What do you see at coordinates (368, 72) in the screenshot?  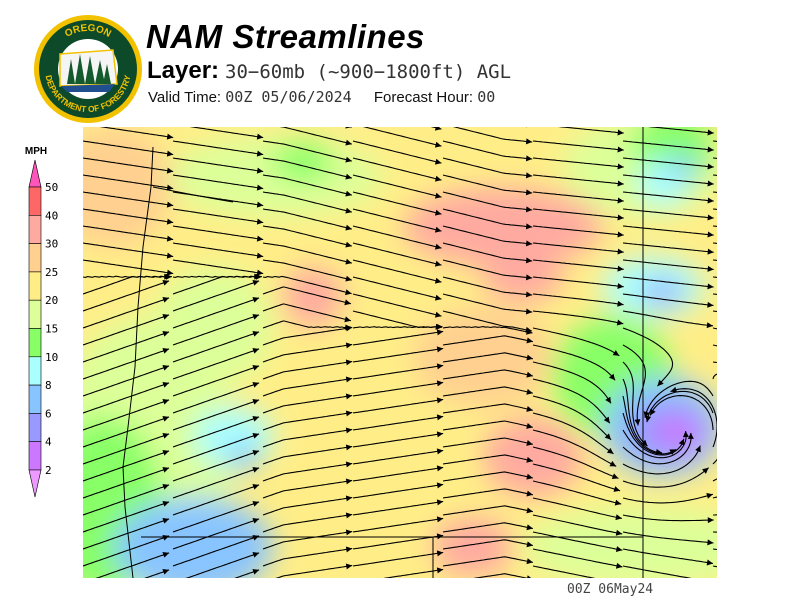 I see `layer-value: 30−60mb (~900−1800ft) AGL` at bounding box center [368, 72].